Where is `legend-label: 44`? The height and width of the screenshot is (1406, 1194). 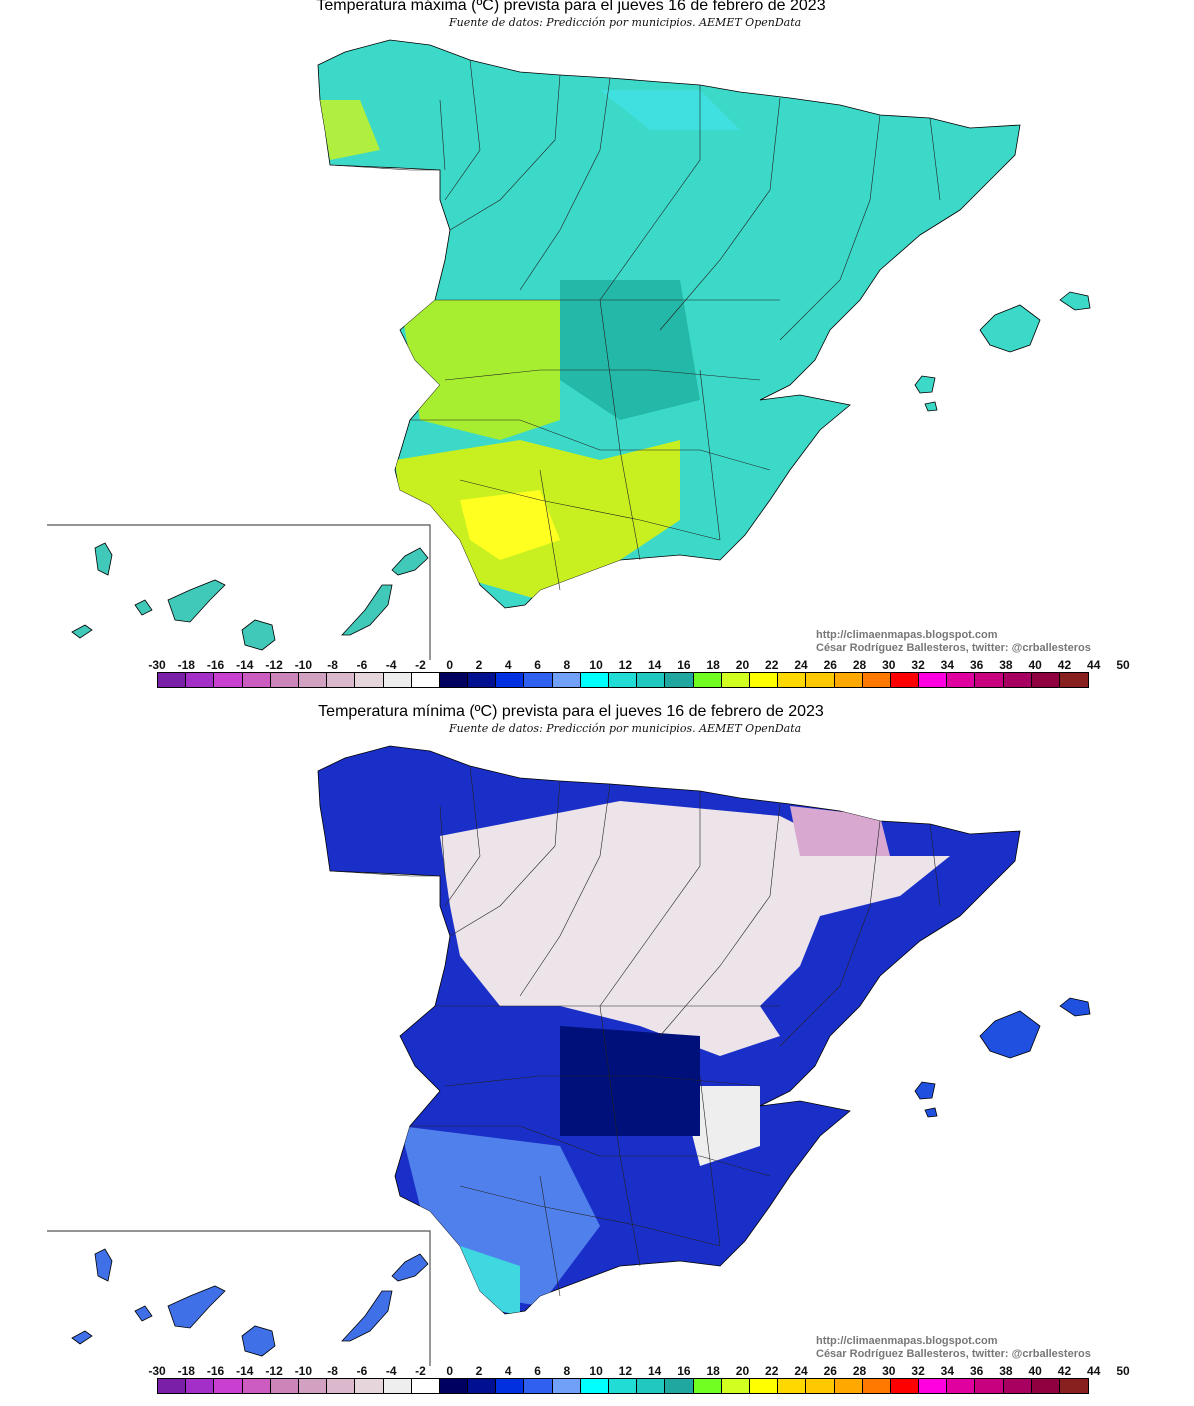 legend-label: 44 is located at coordinates (1094, 665).